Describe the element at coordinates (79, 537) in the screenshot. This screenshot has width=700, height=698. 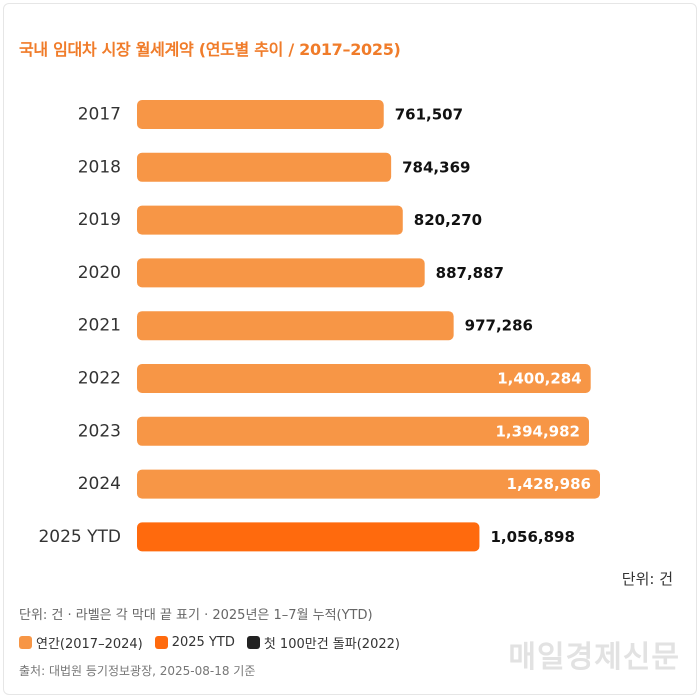
I see `category-label: 2025 YTD` at that location.